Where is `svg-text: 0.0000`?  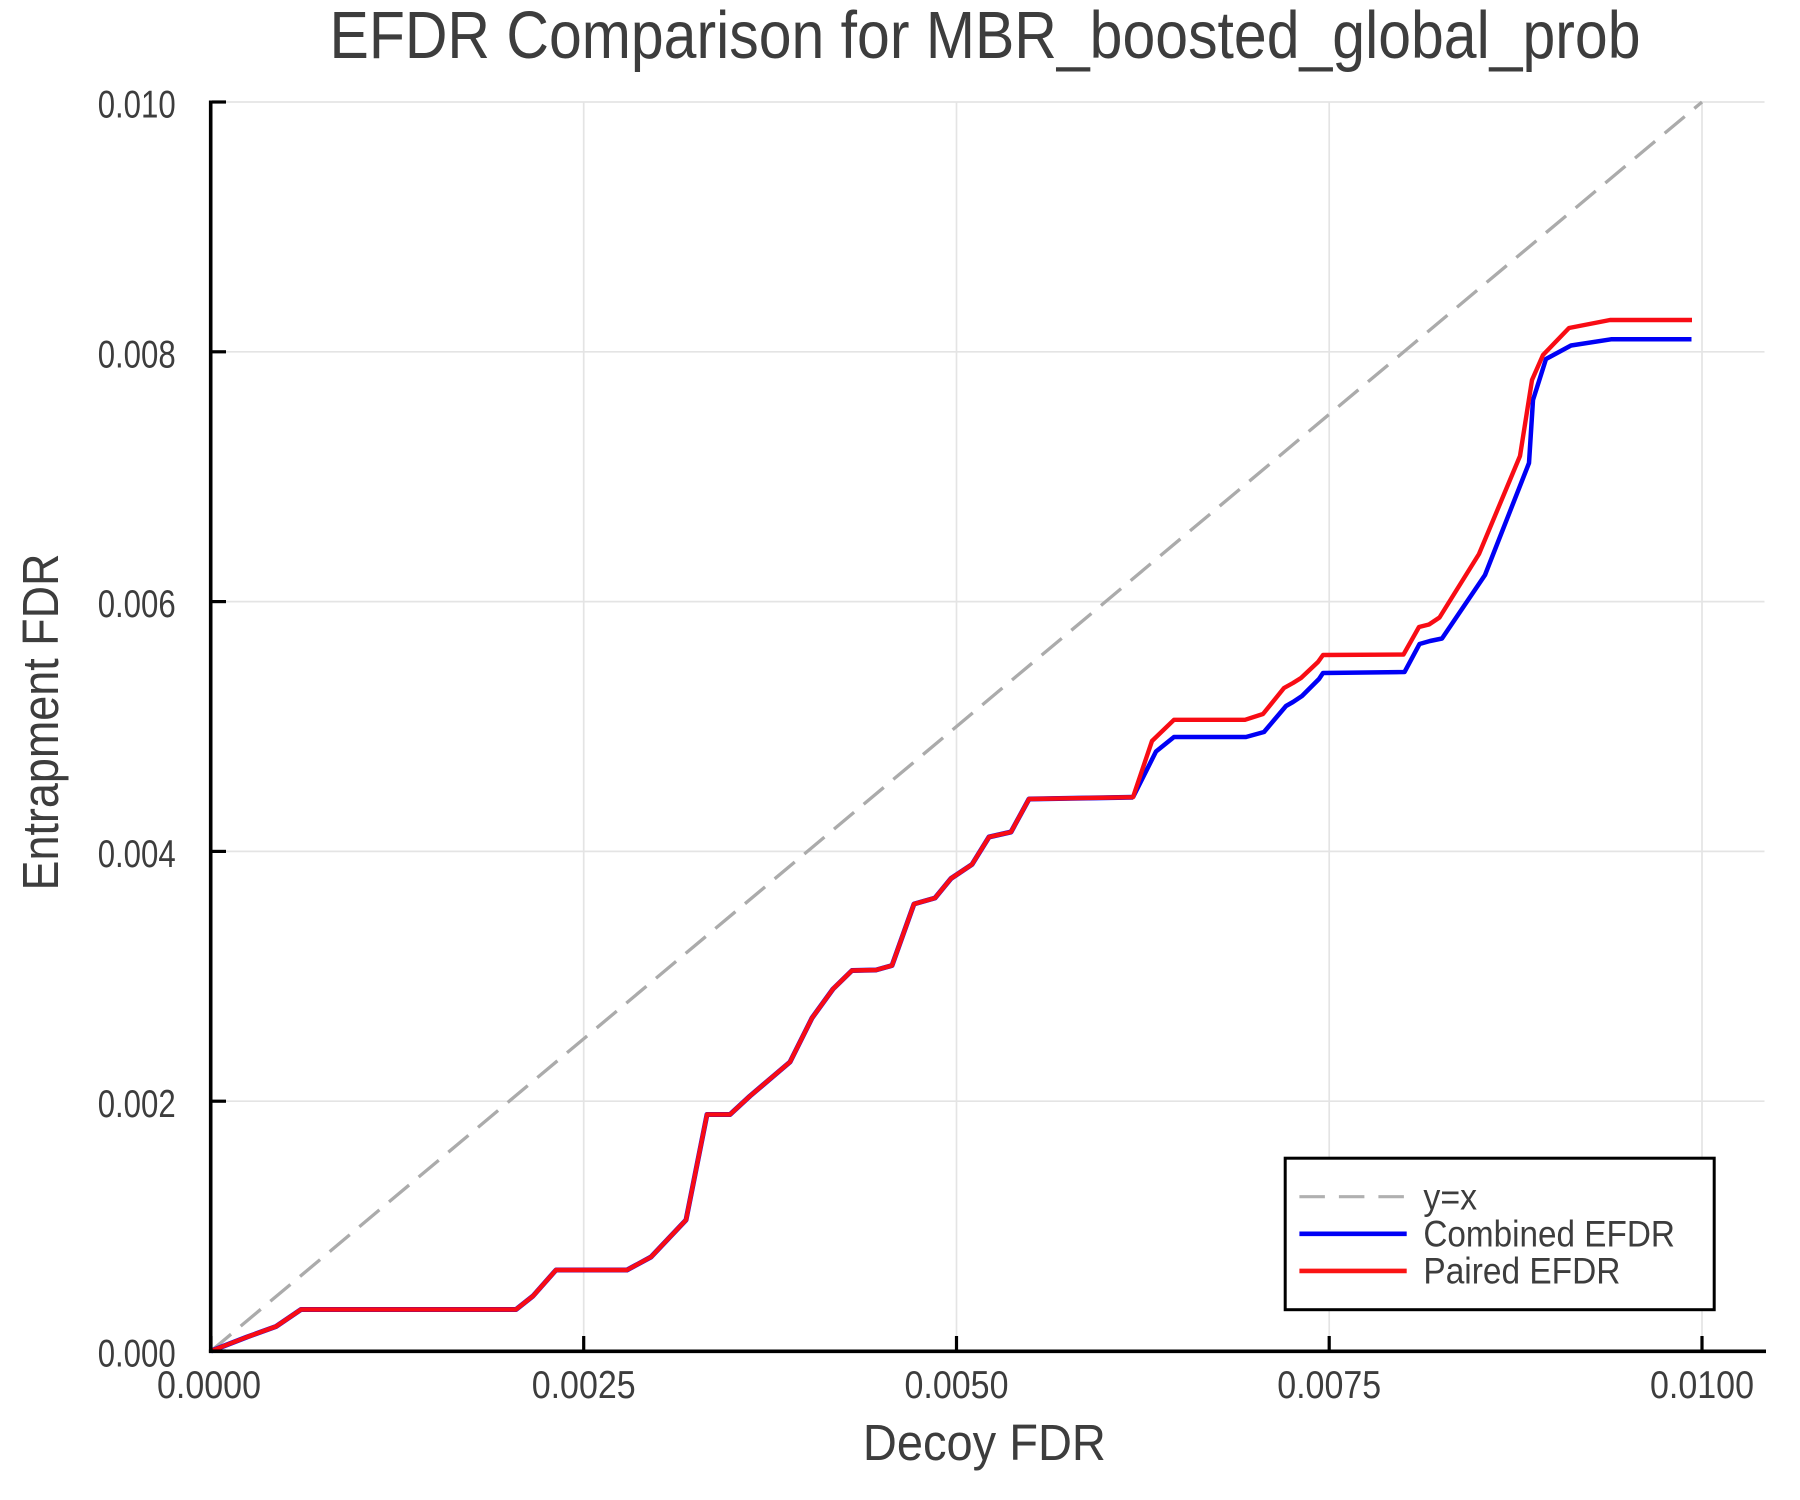
svg-text: 0.0000 is located at coordinates (209, 1385).